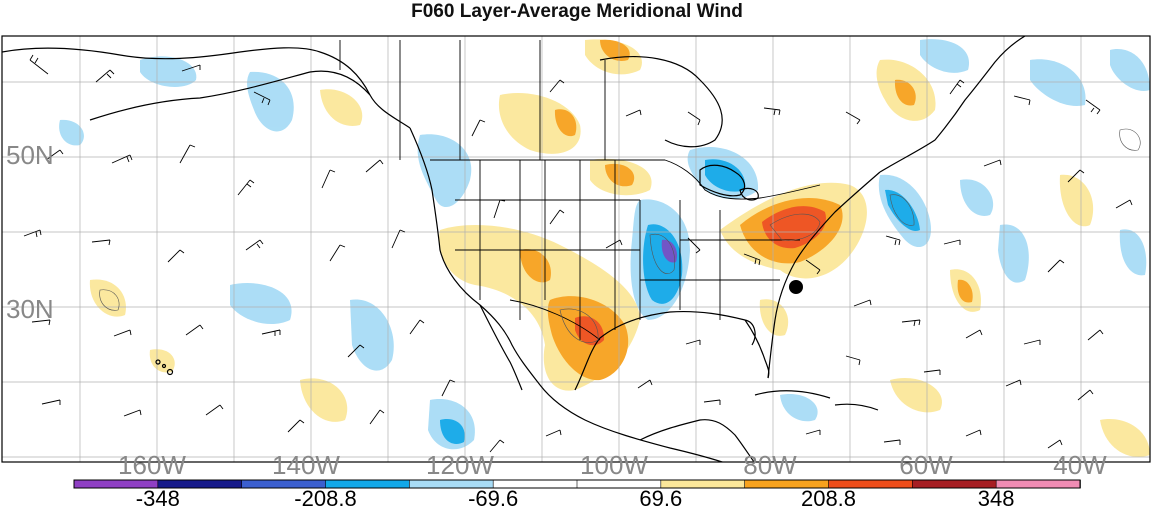 The image size is (1154, 511). I want to click on colorbar-tick-label: -69.6, so click(493, 498).